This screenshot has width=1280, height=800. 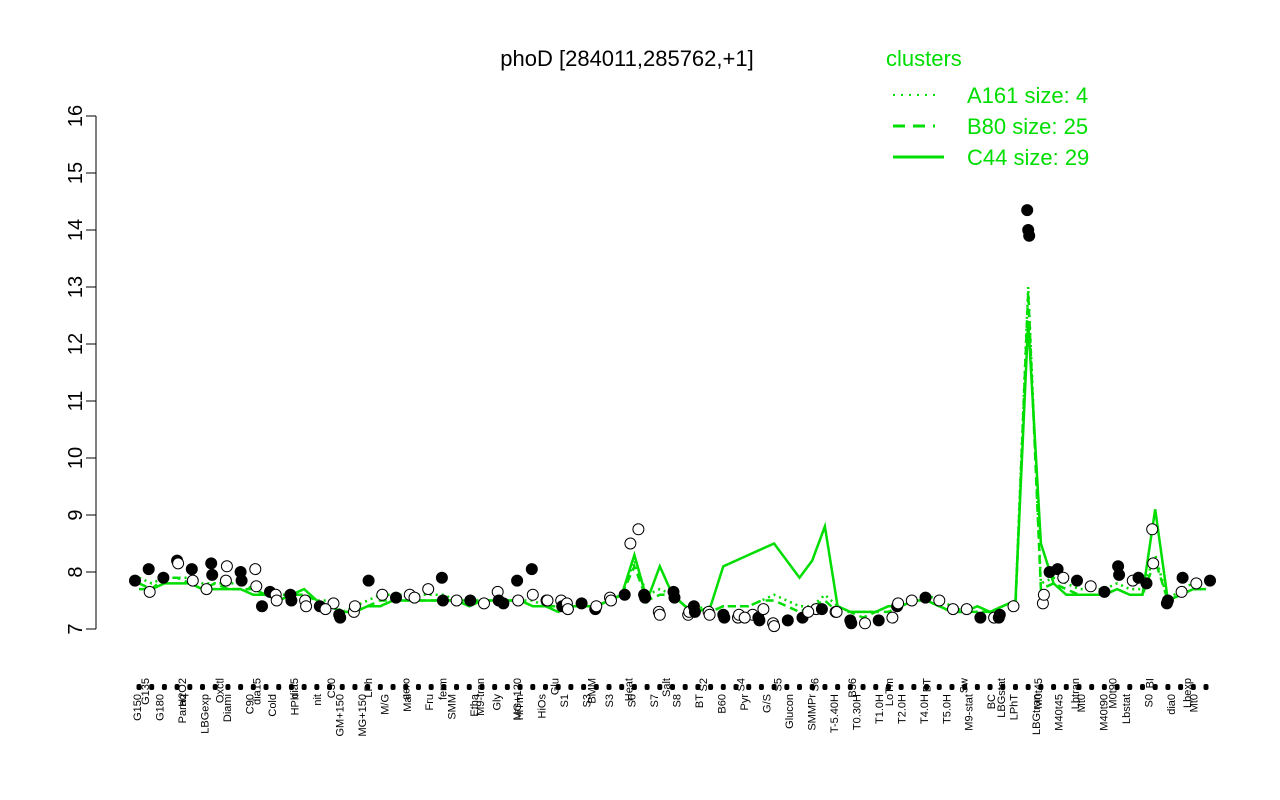 I want to click on x-tick-label: Sw, so click(x=965, y=685).